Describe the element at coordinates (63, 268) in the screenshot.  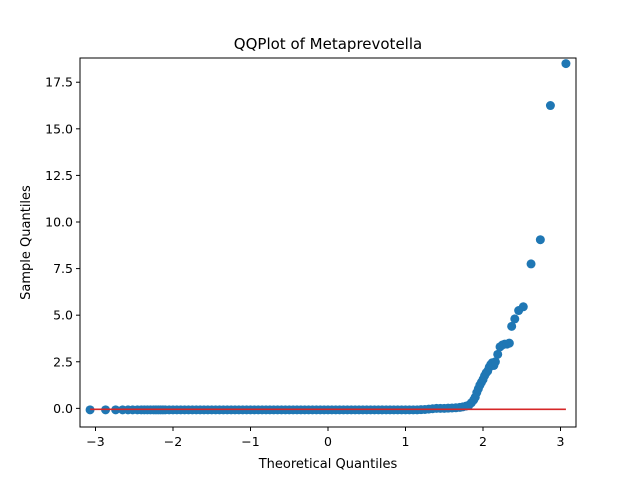
I see `y-tick-label: 7.5` at that location.